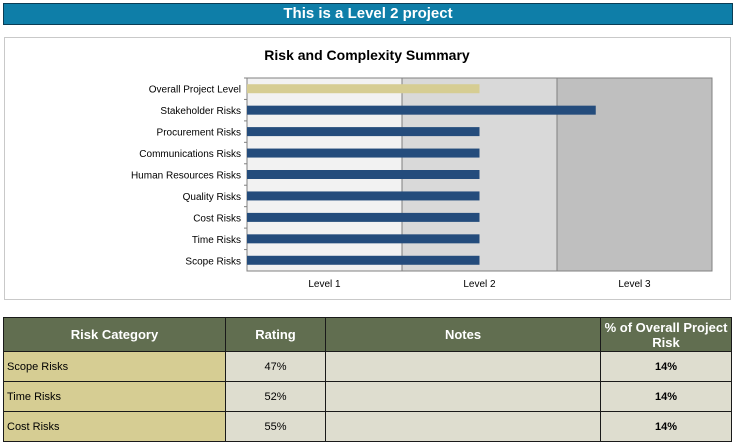 The height and width of the screenshot is (447, 736). I want to click on x-tick-label: Level 1, so click(324, 284).